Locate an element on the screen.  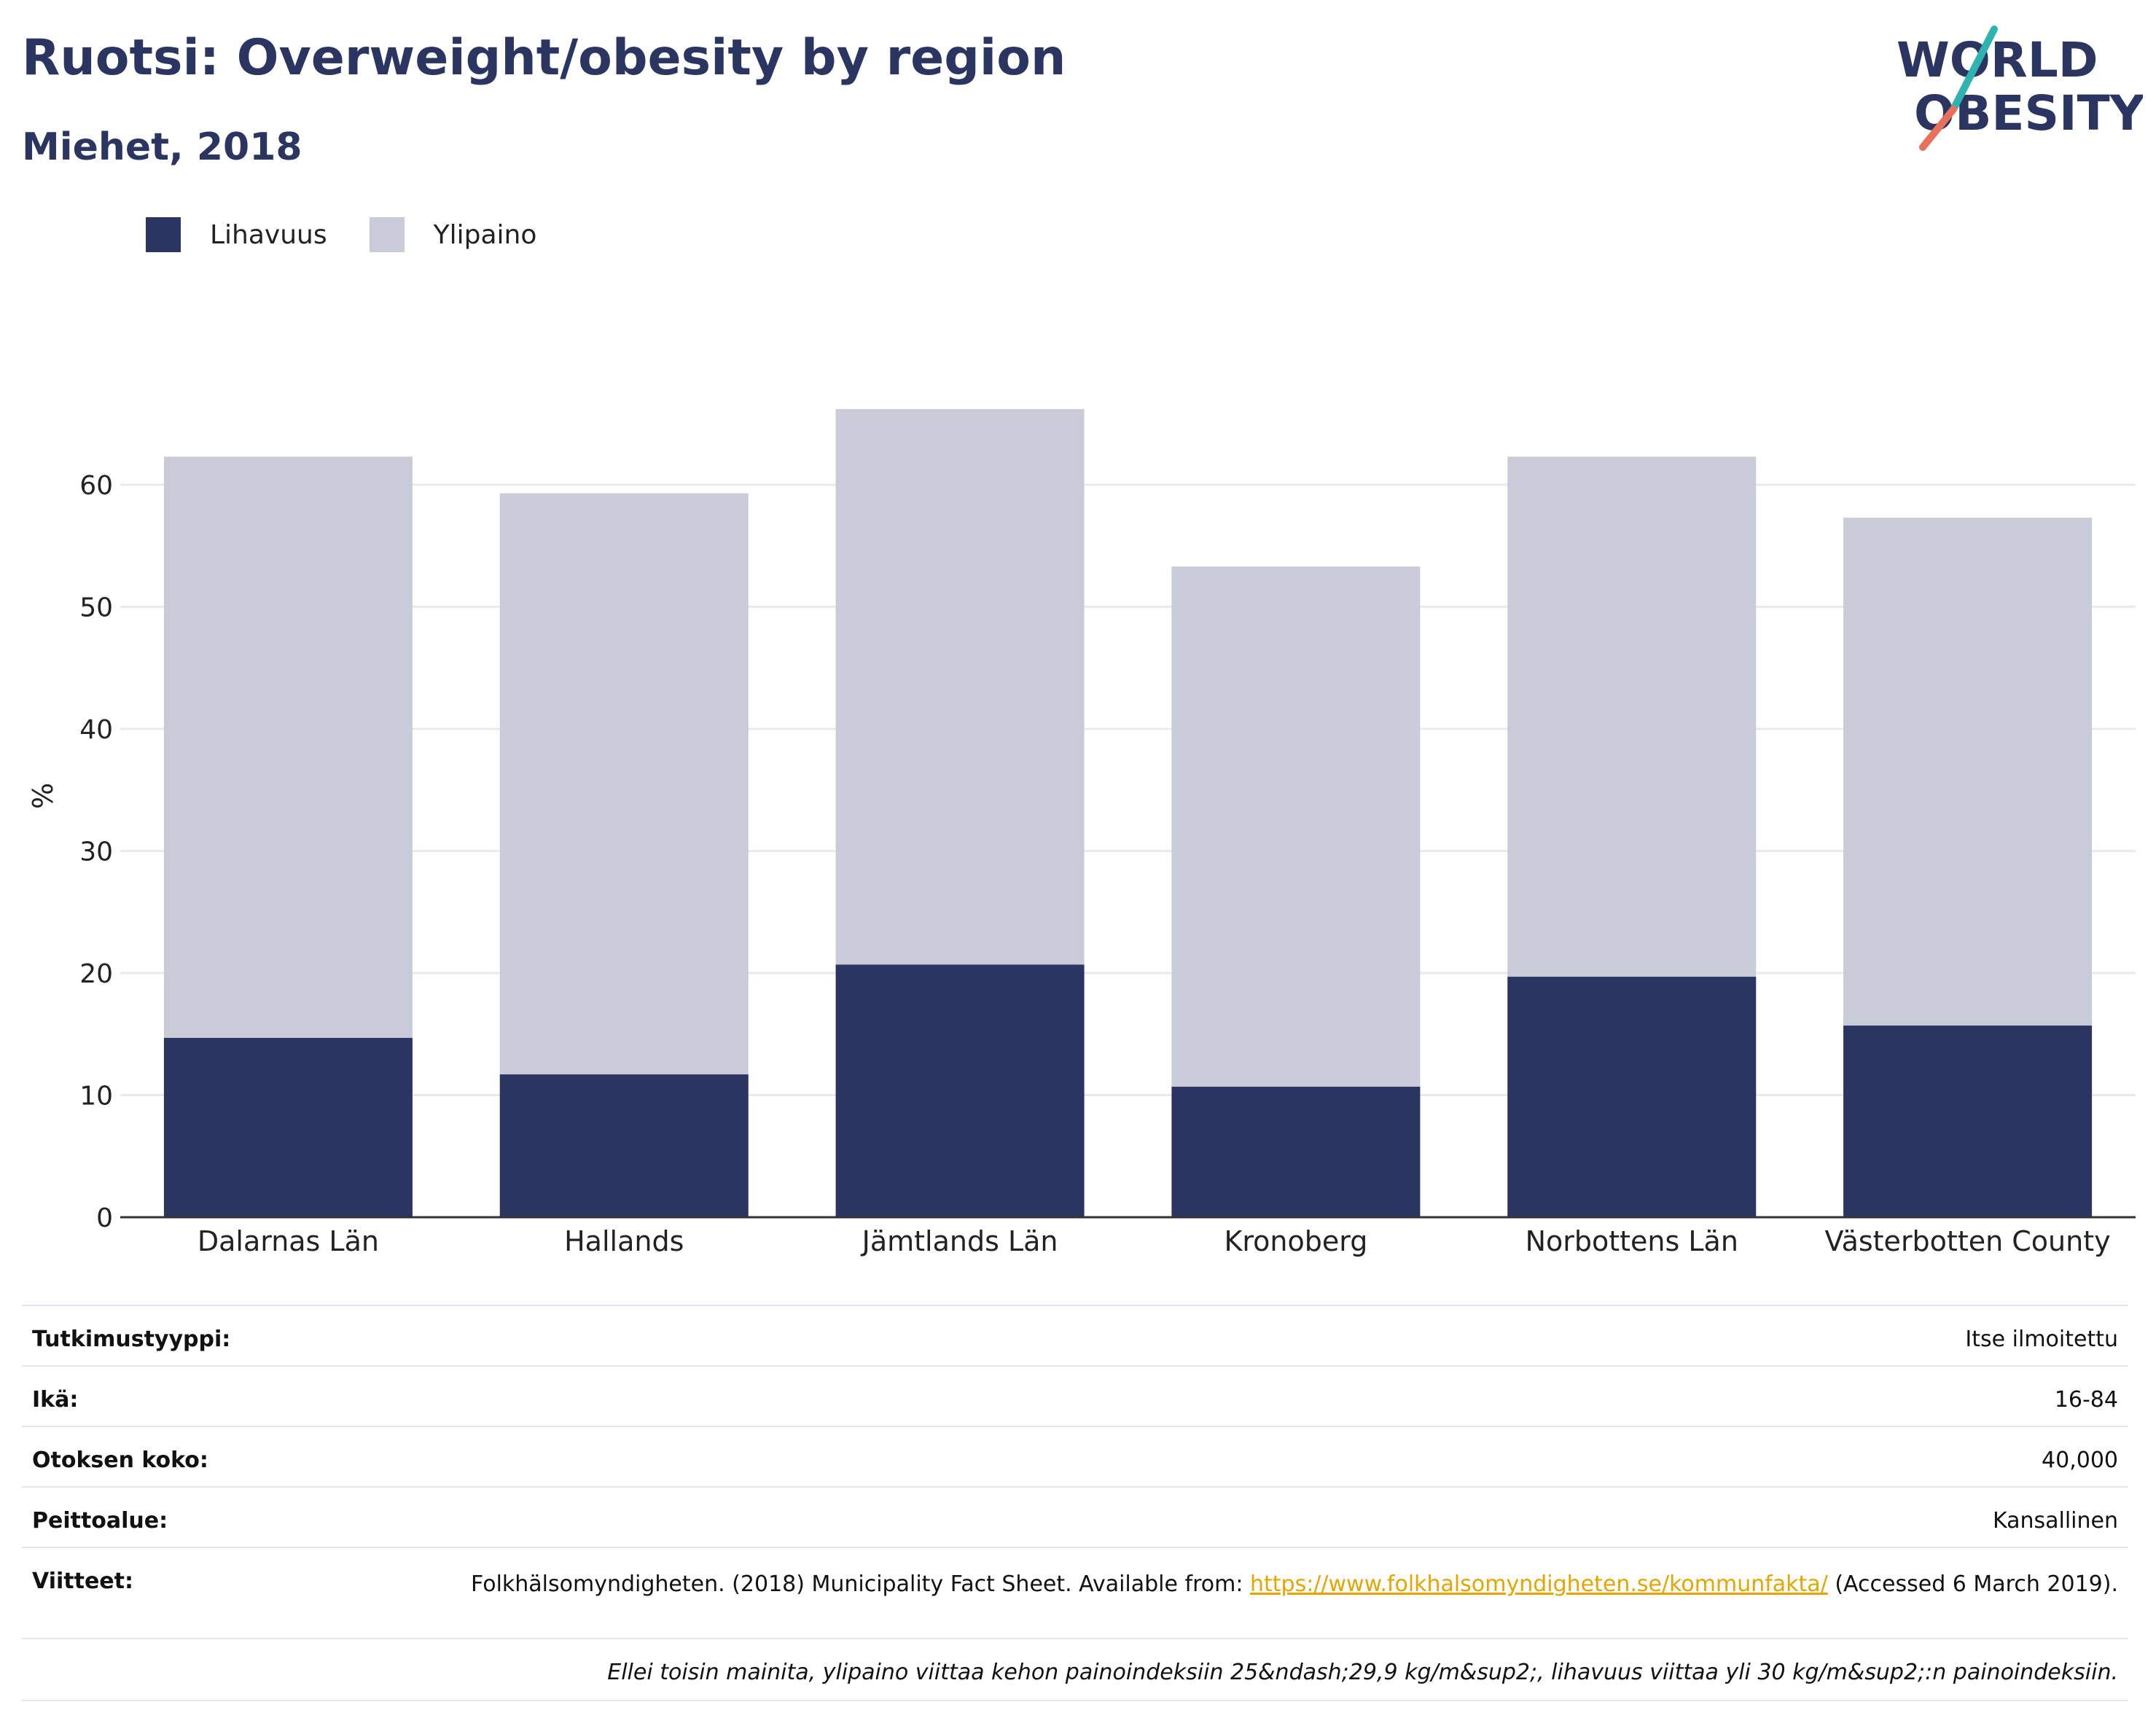
y-tick-label-30: 30 is located at coordinates (96, 852).